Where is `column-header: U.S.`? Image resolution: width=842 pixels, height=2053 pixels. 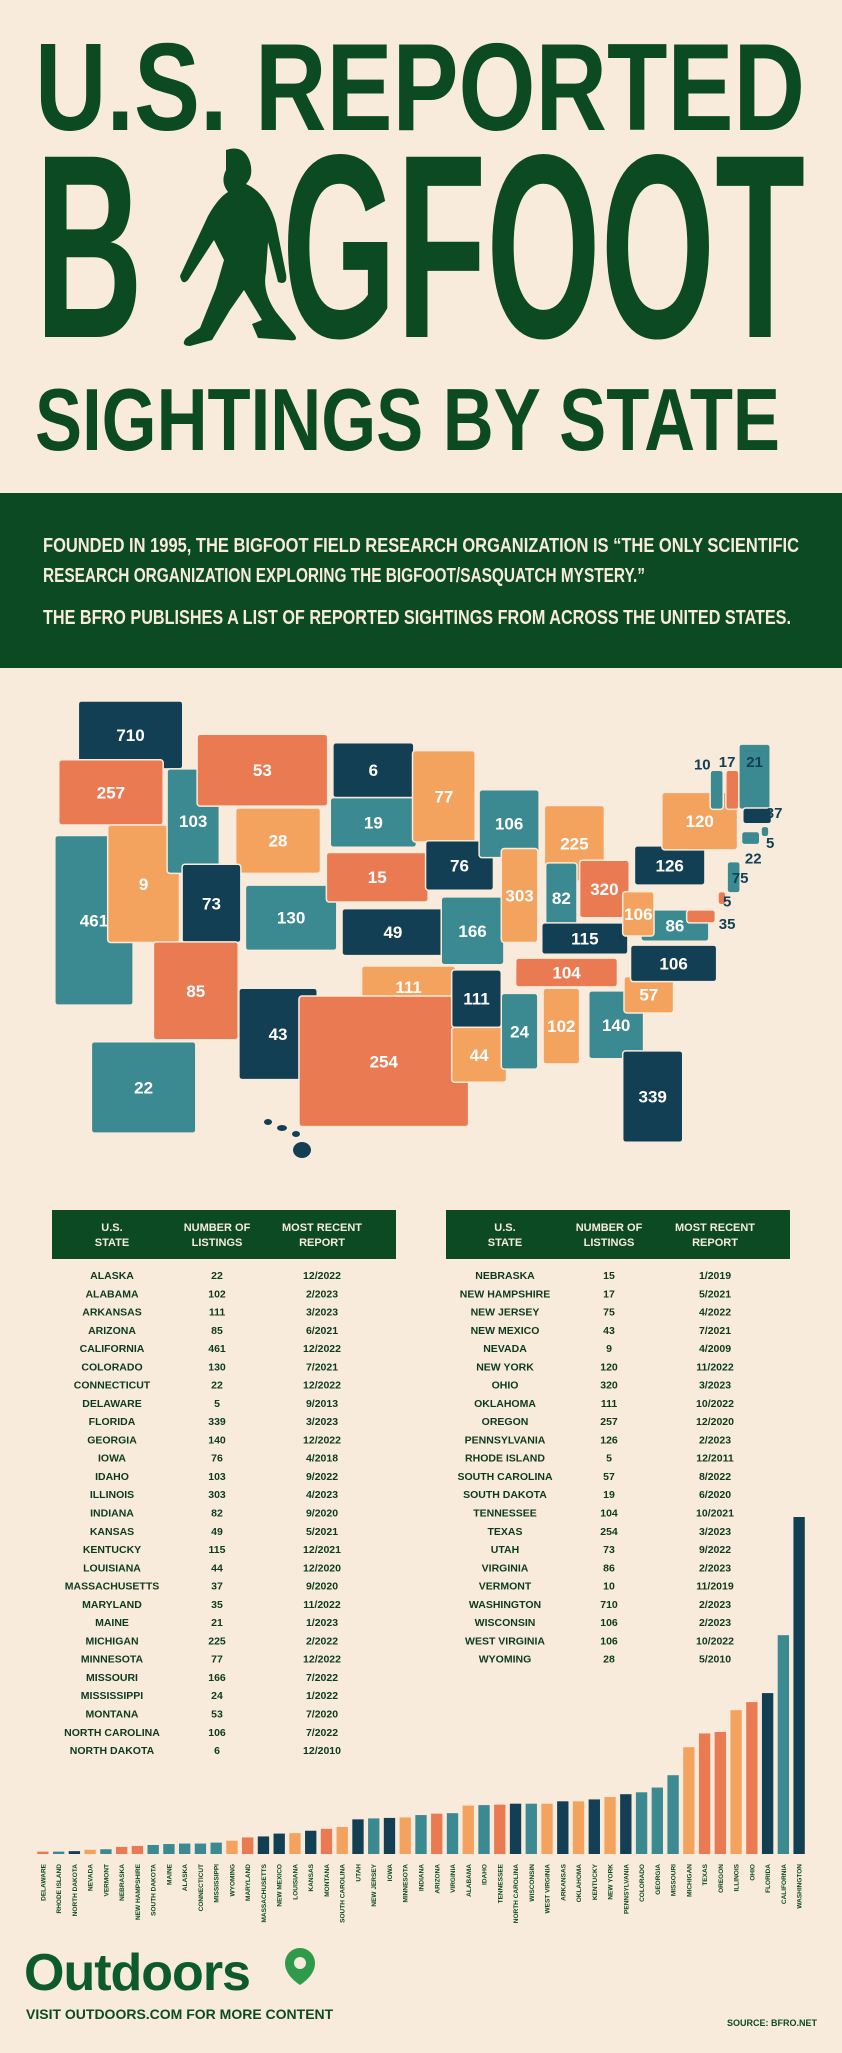
column-header: U.S. is located at coordinates (111, 1228).